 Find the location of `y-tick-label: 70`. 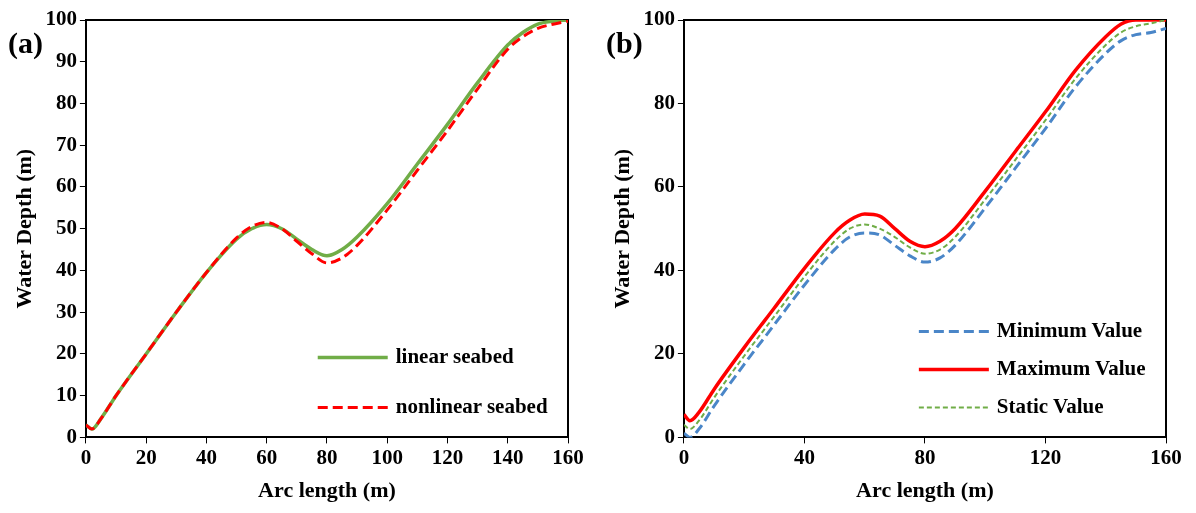

y-tick-label: 70 is located at coordinates (66, 143).